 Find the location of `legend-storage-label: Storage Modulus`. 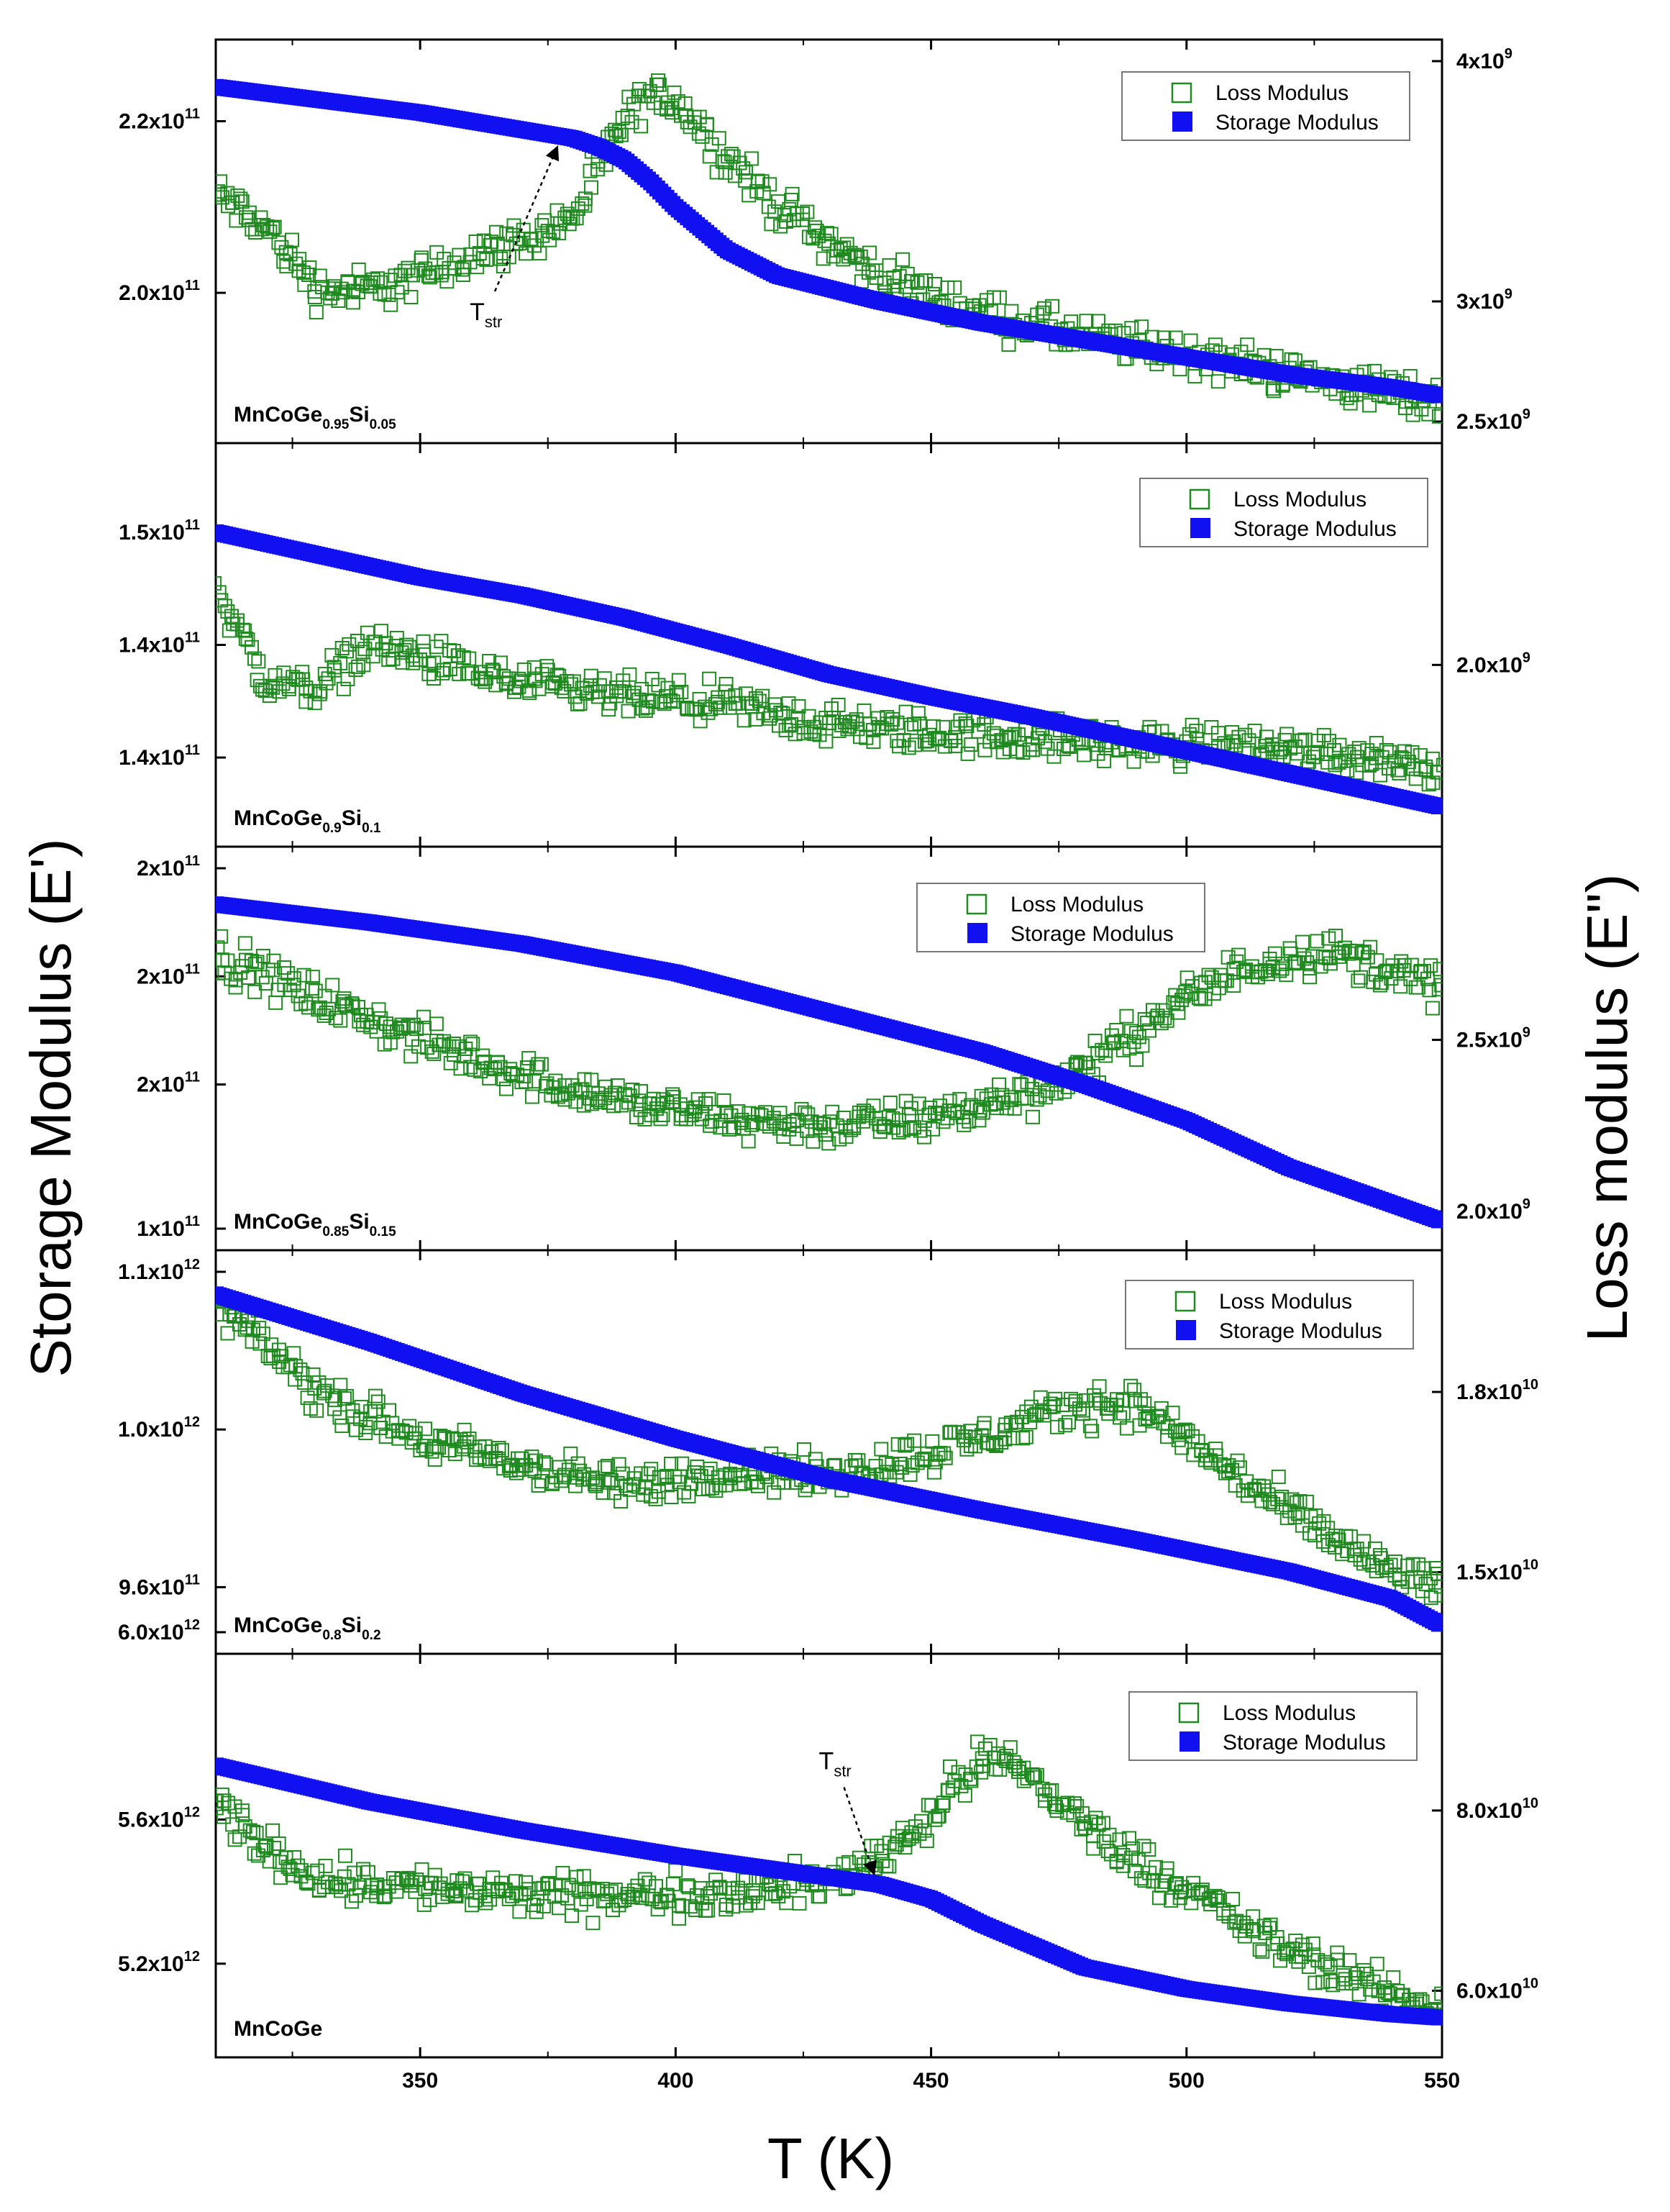

legend-storage-label: Storage Modulus is located at coordinates (1305, 1742).